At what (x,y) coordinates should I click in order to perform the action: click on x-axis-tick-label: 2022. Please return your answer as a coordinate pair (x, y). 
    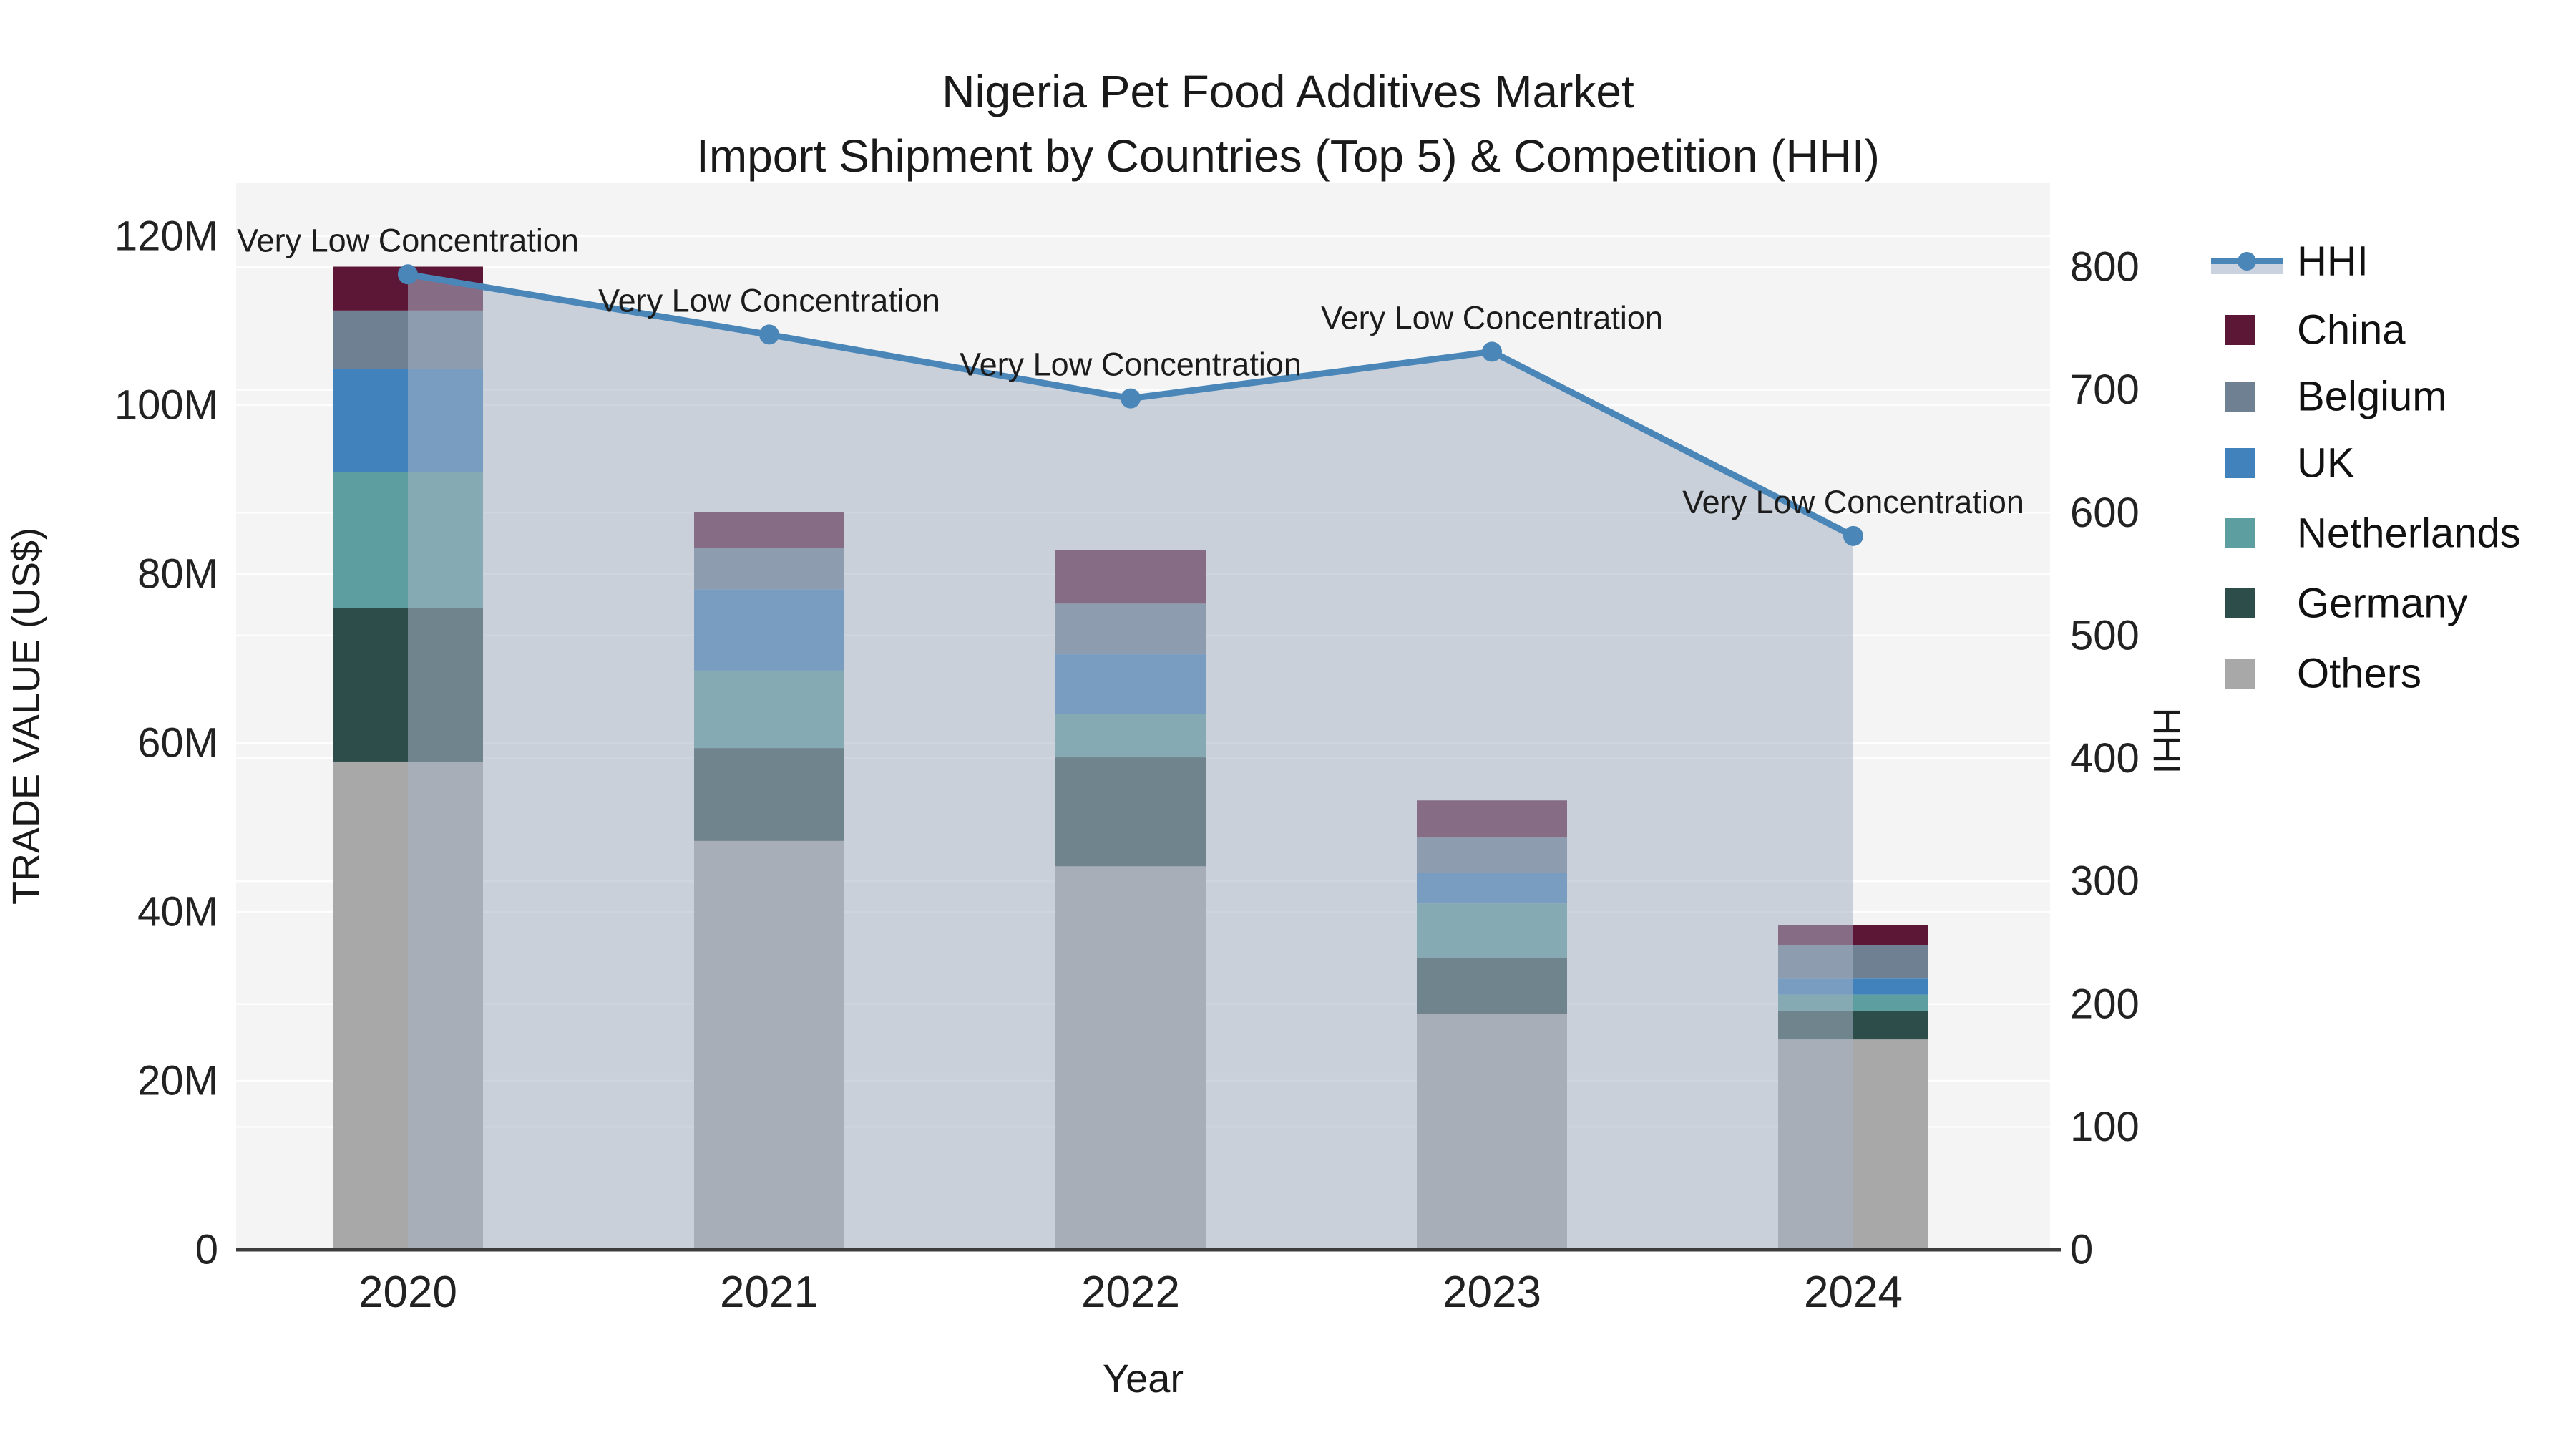
    Looking at the image, I should click on (1130, 1292).